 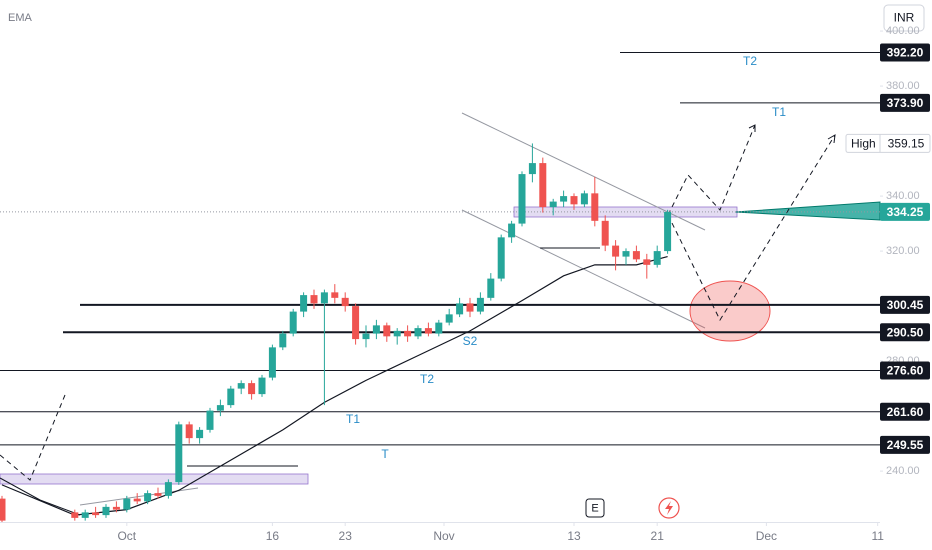 I want to click on projection-wedge, so click(x=807, y=211).